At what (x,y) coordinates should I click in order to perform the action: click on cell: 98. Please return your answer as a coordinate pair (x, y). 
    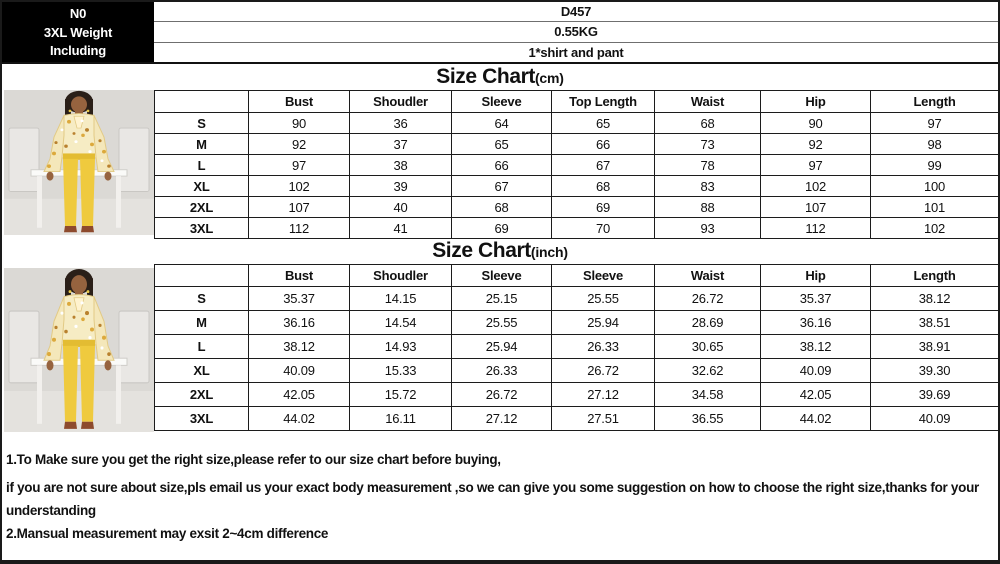
    Looking at the image, I should click on (934, 144).